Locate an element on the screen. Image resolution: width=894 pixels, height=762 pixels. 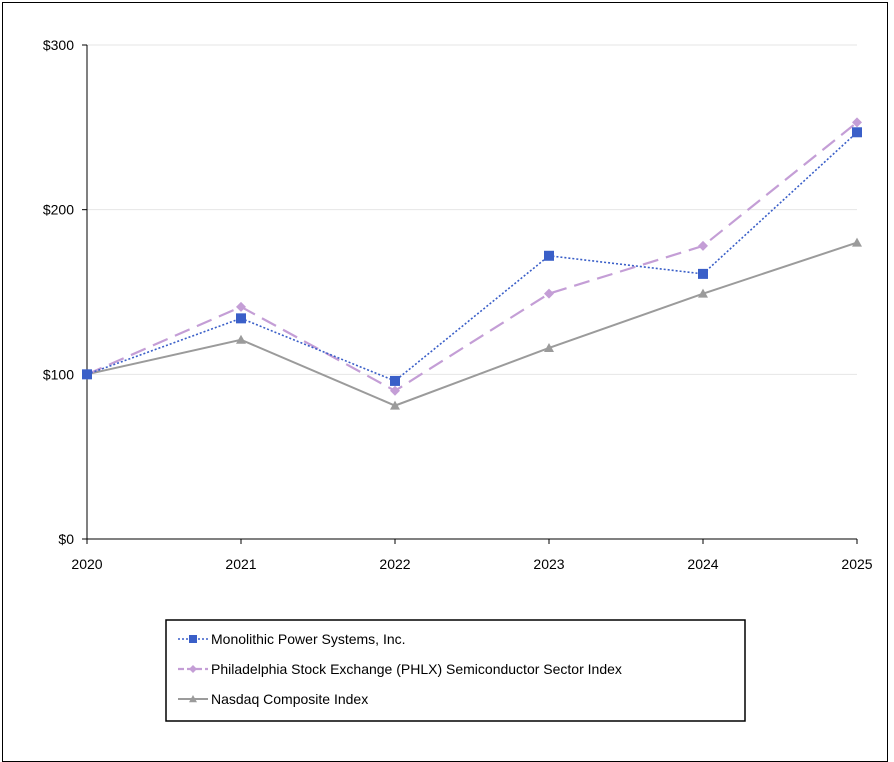
x-tick-labels: 2020 2021 2022 2023 2024 2025 is located at coordinates (471, 564).